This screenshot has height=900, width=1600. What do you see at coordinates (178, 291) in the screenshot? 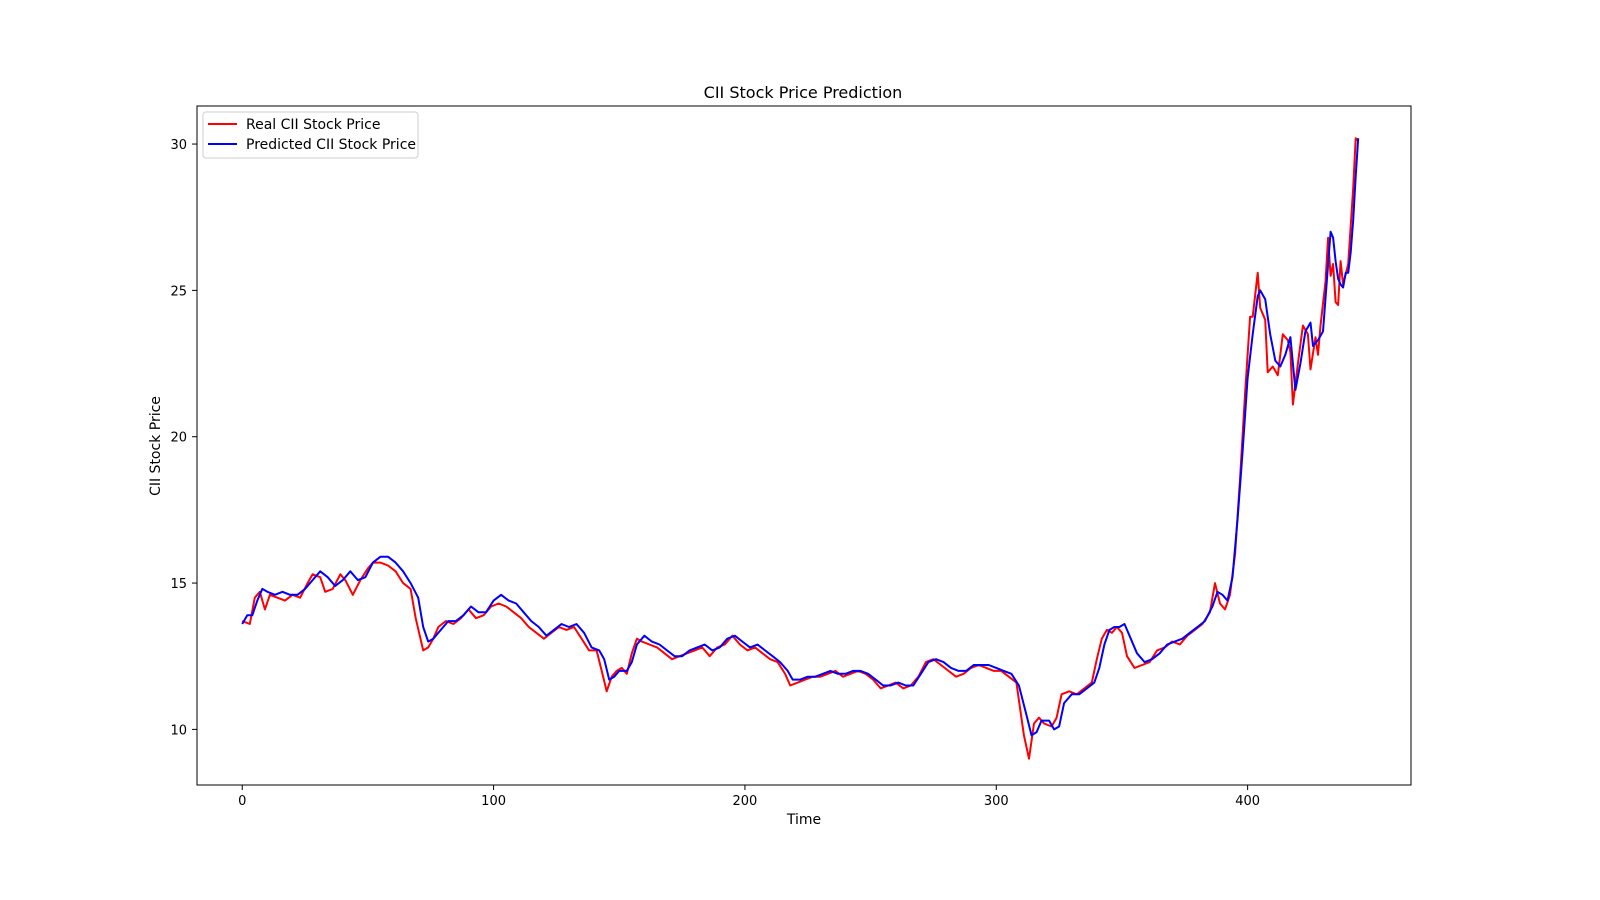
I see `y-tick-label: 25` at bounding box center [178, 291].